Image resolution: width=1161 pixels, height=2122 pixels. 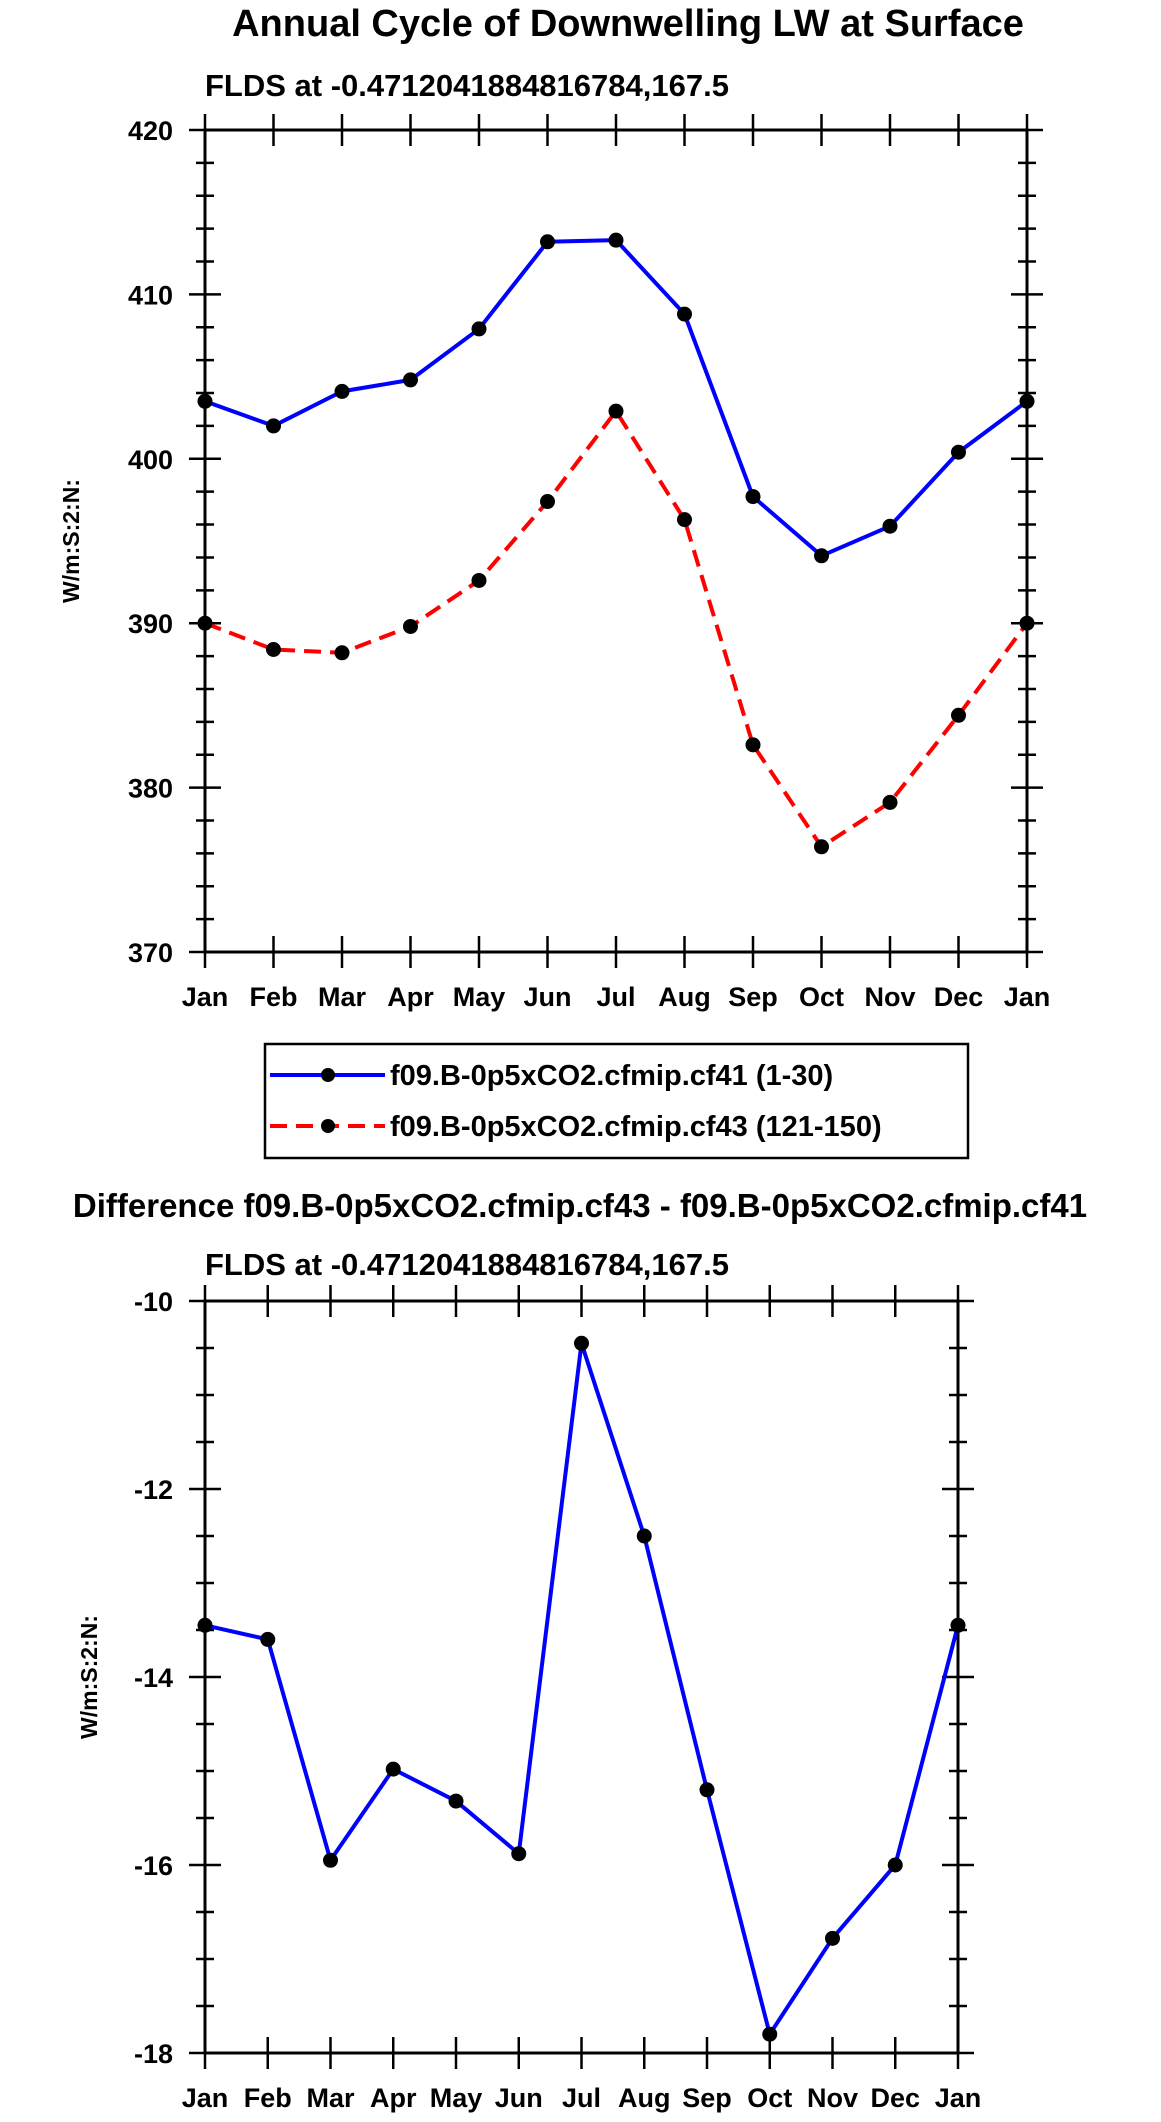 What do you see at coordinates (328, 1126) in the screenshot?
I see `legend-marker-series2` at bounding box center [328, 1126].